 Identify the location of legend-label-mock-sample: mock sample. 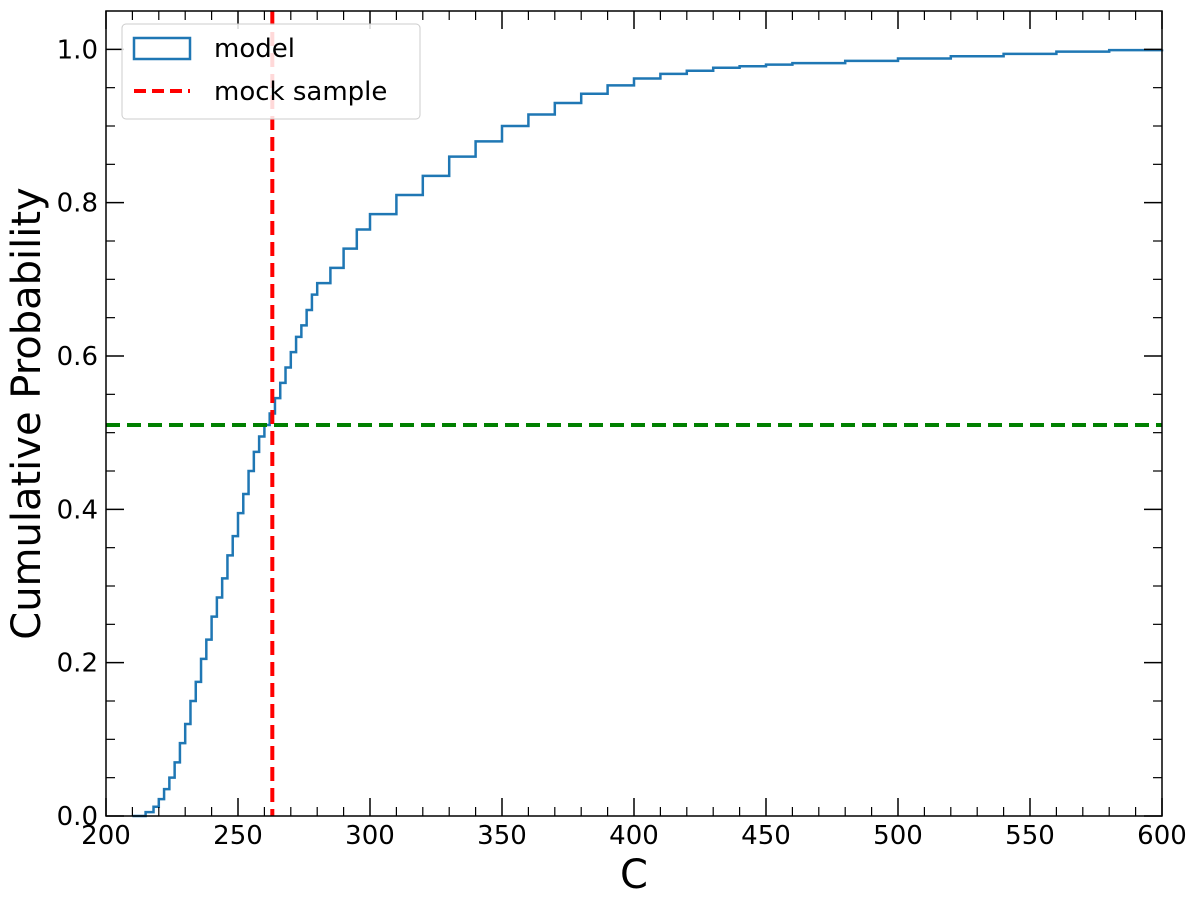
(300, 92).